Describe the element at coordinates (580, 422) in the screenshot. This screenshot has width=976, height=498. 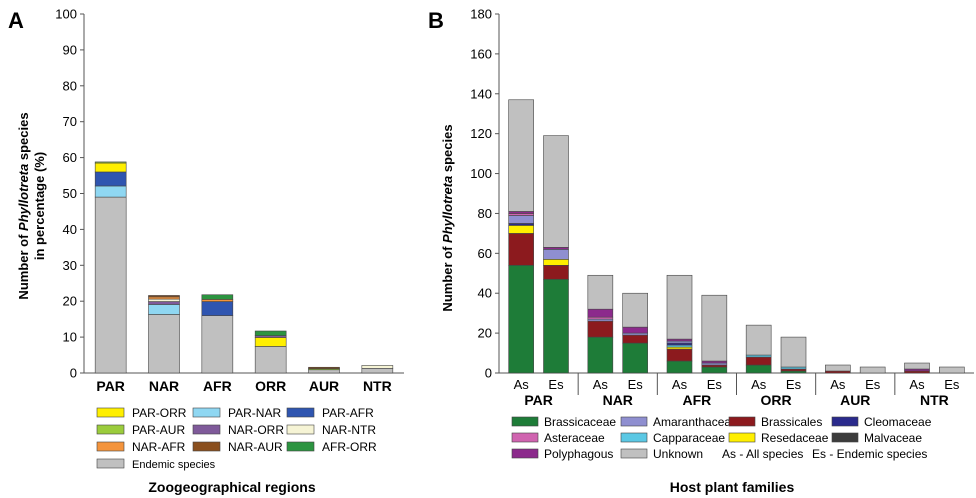
I see `legend-label-brassicaceae: Brassicaceae` at that location.